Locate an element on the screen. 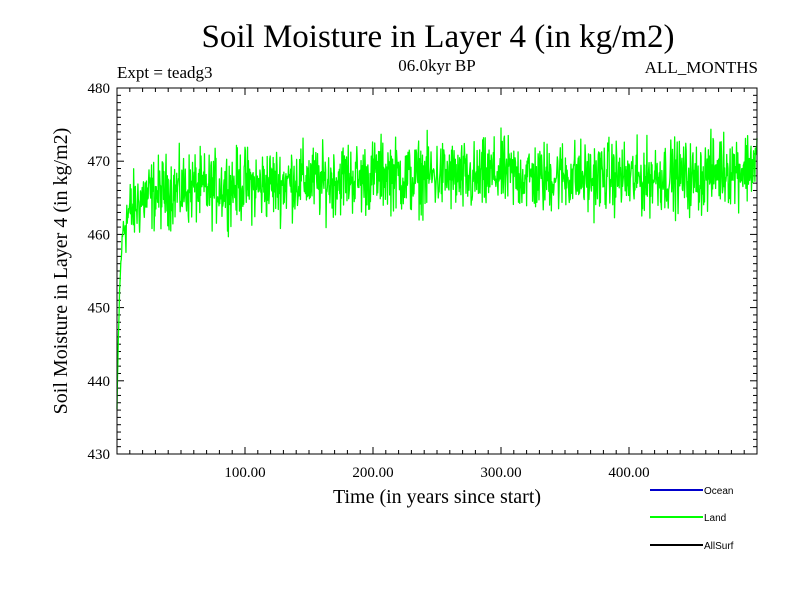  x-tick-label: 200.00 is located at coordinates (372, 473).